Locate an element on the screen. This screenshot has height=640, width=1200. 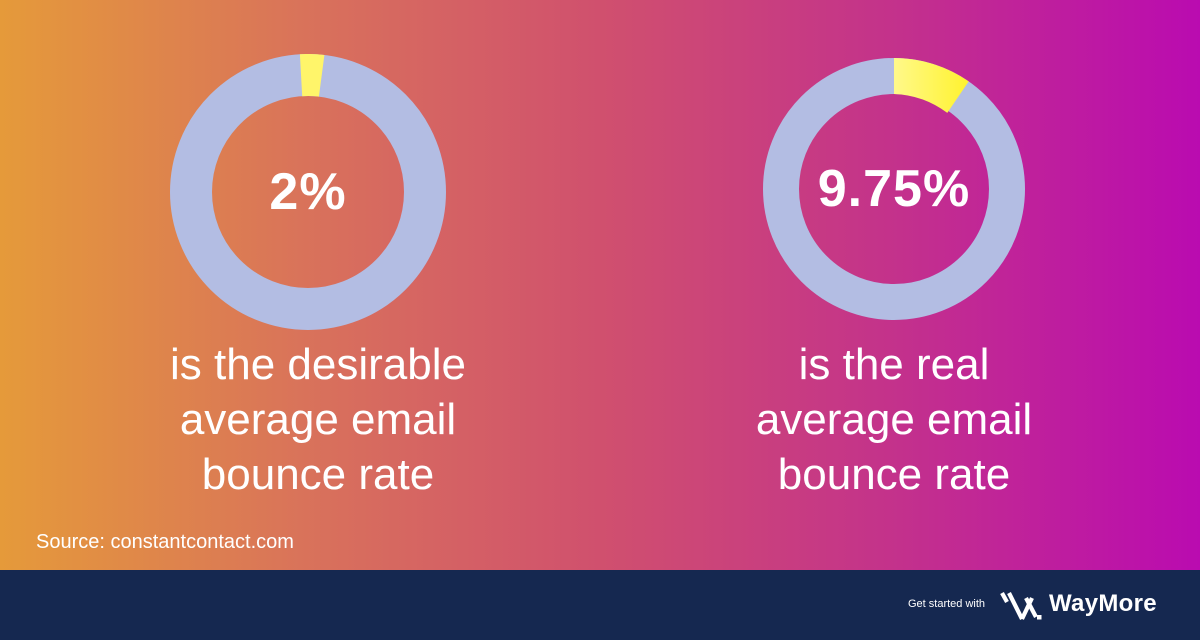
donut-value-desirable: 2% is located at coordinates (308, 192).